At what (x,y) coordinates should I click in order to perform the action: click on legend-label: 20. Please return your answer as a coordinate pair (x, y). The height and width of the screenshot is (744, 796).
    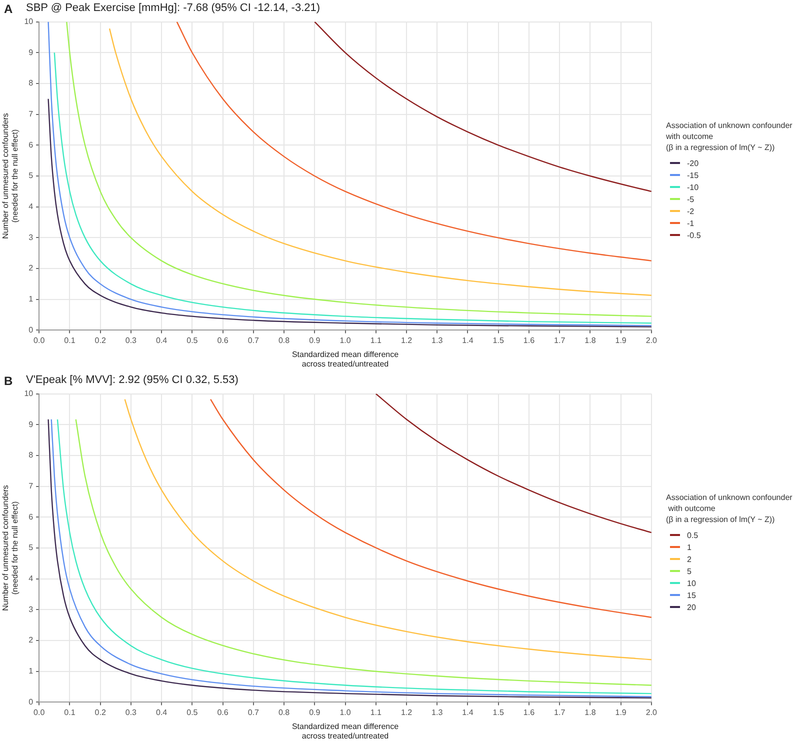
    Looking at the image, I should click on (691, 607).